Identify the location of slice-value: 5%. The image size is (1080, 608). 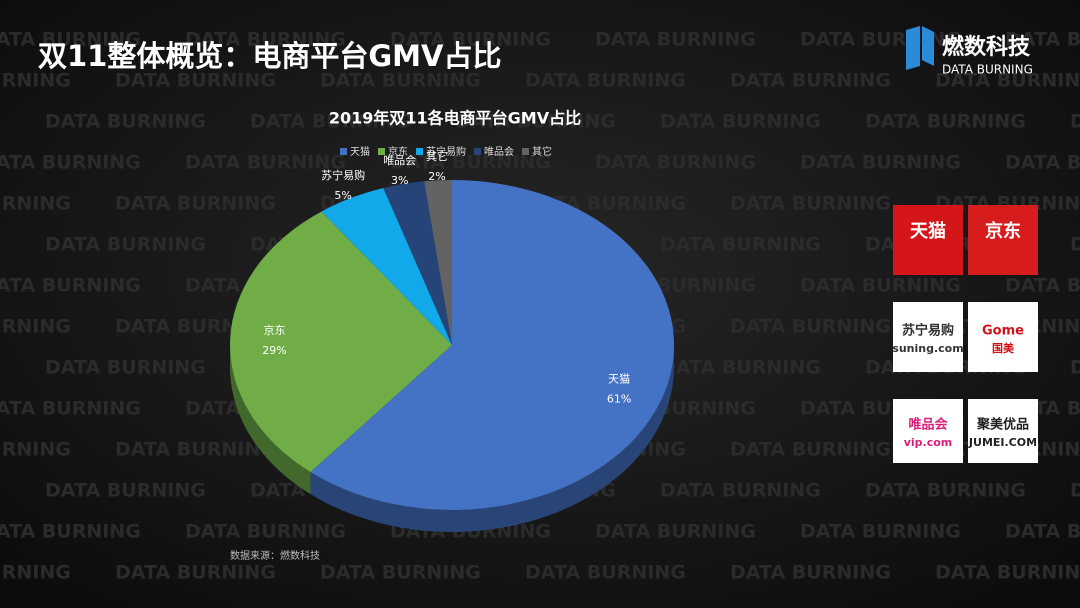
(342, 195).